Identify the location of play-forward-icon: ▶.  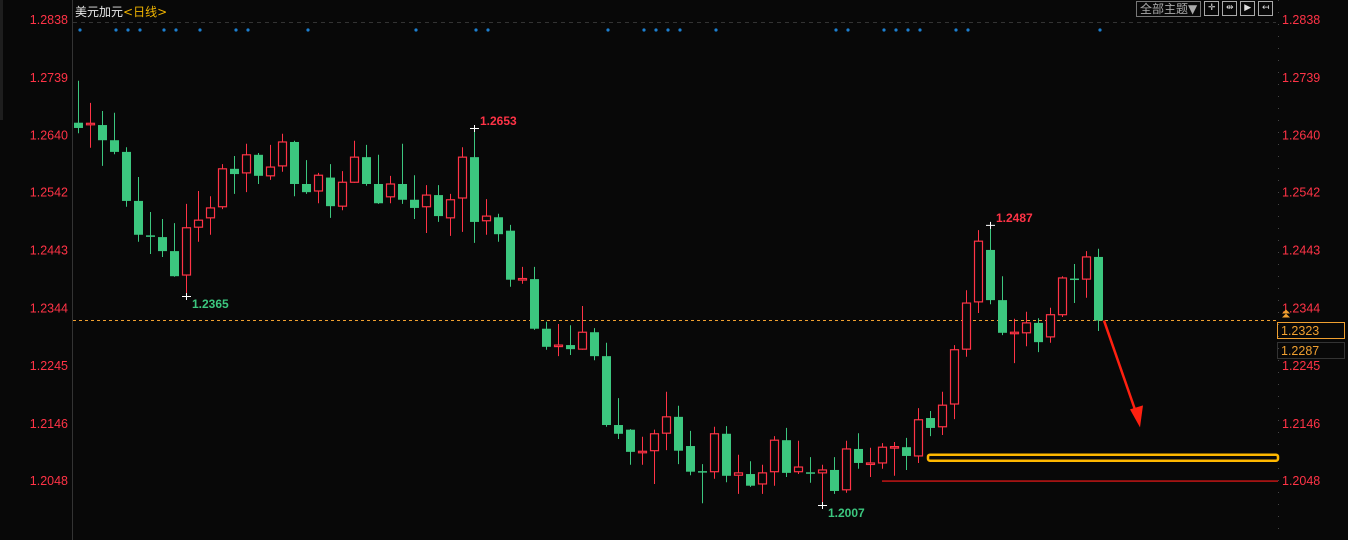
(1248, 8).